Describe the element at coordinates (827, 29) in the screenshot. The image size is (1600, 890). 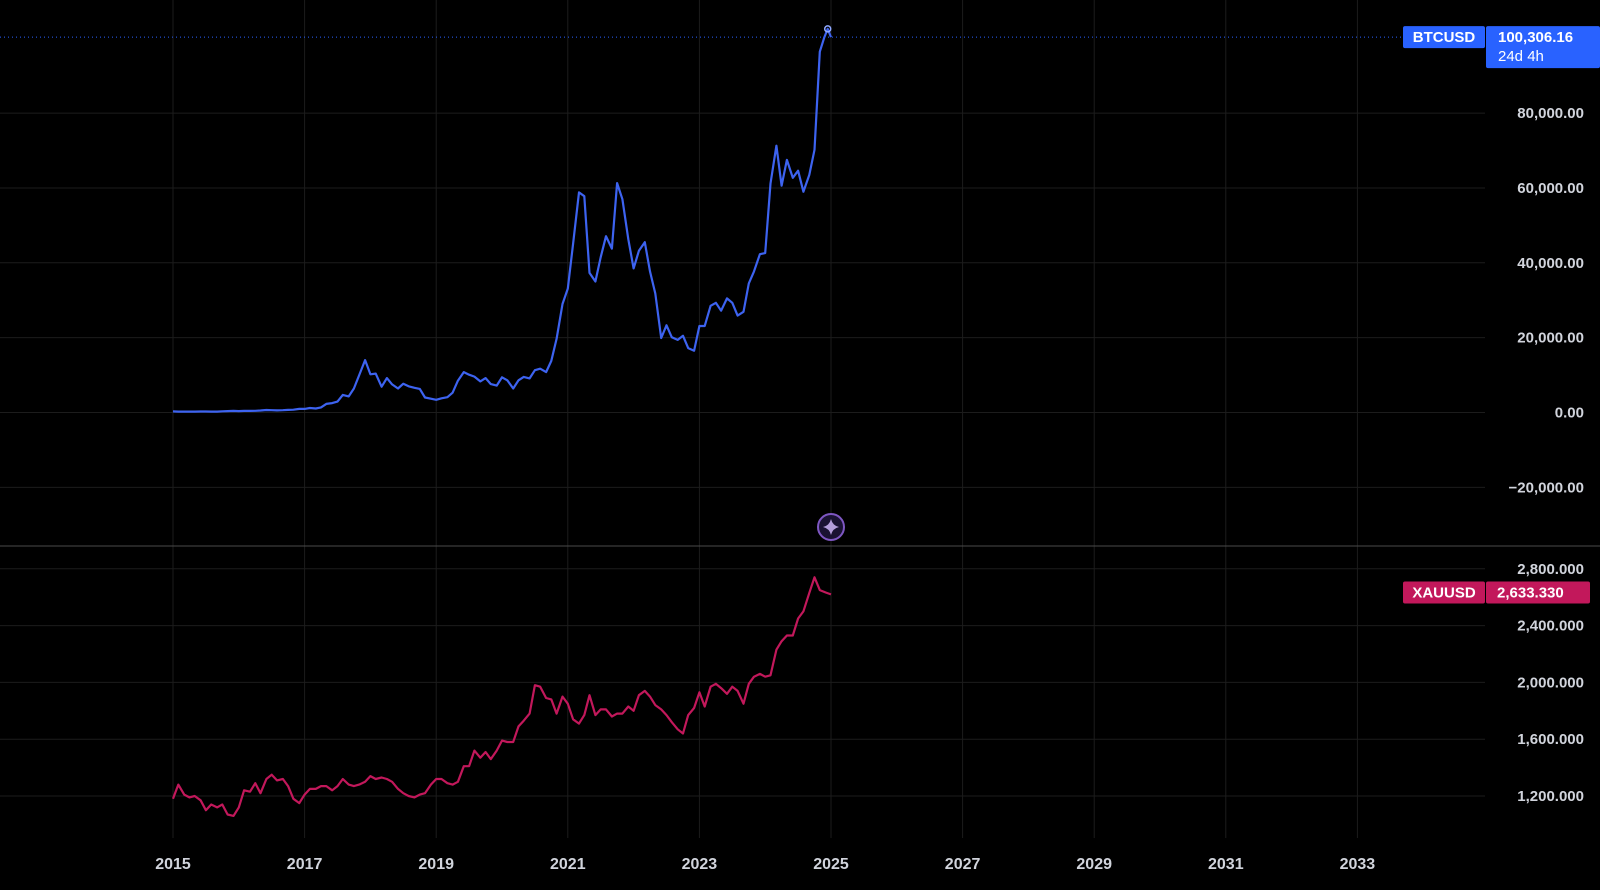
I see `btcusd-last-point` at that location.